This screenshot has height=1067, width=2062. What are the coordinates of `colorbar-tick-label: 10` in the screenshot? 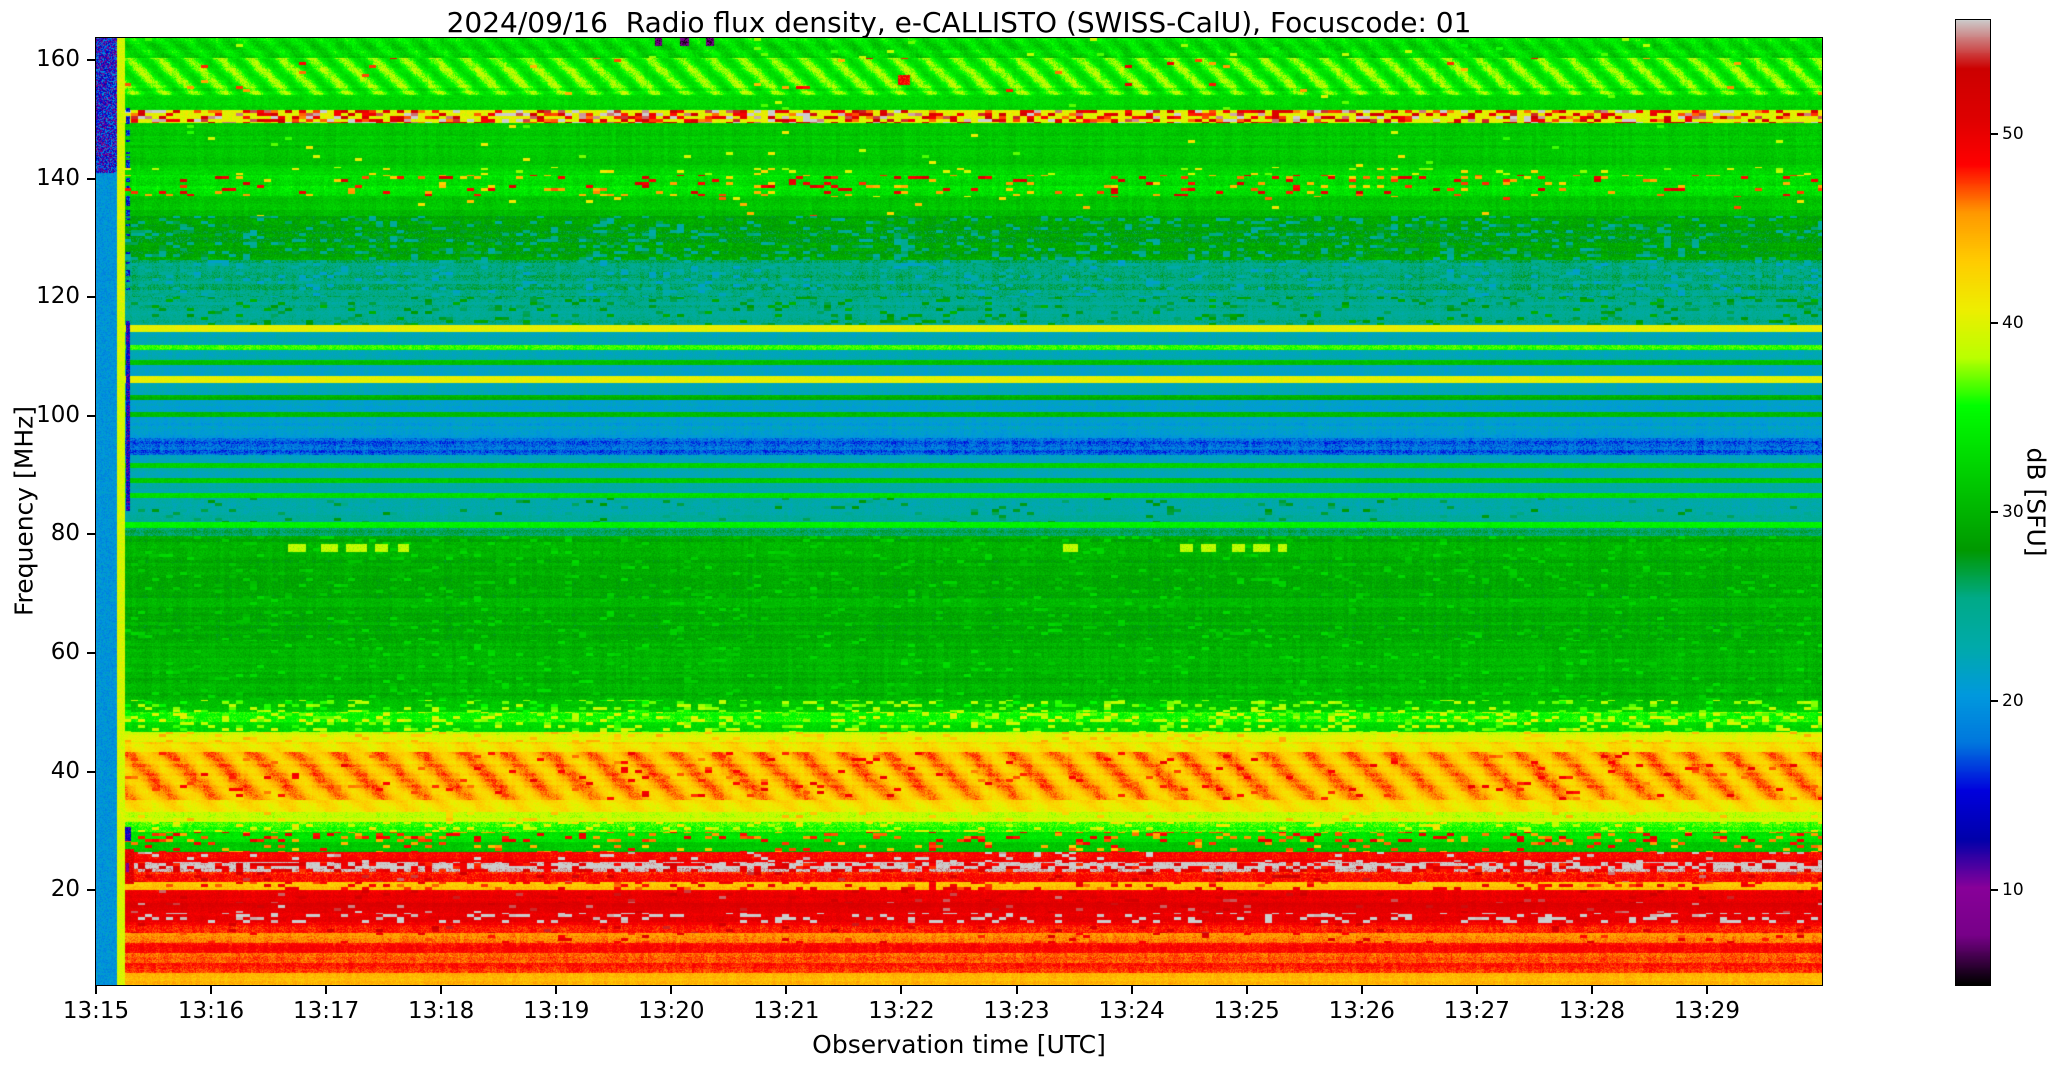 It's located at (2013, 890).